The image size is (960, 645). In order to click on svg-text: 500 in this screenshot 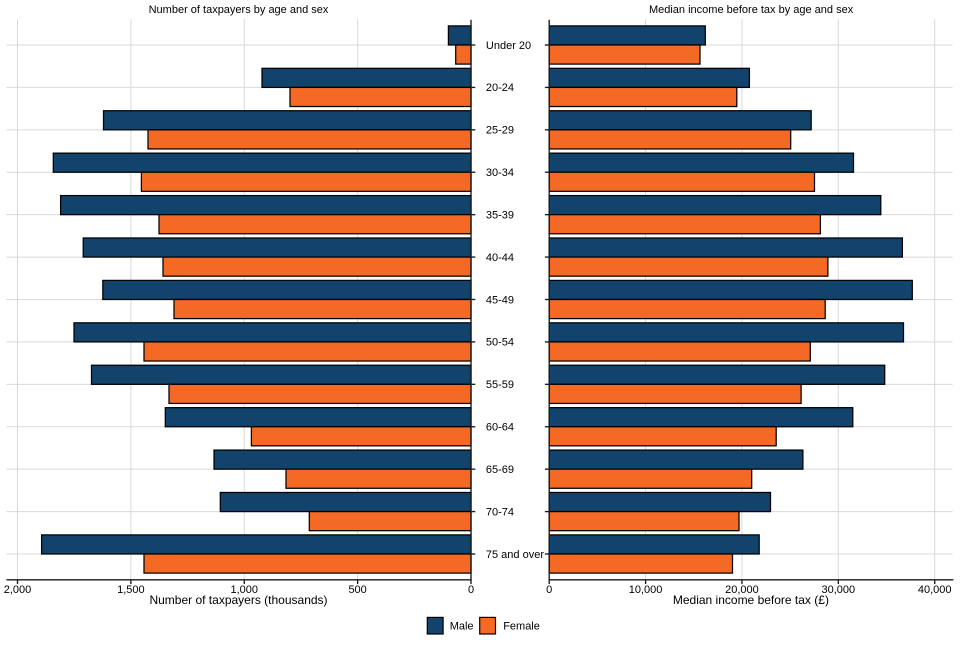, I will do `click(357, 590)`.